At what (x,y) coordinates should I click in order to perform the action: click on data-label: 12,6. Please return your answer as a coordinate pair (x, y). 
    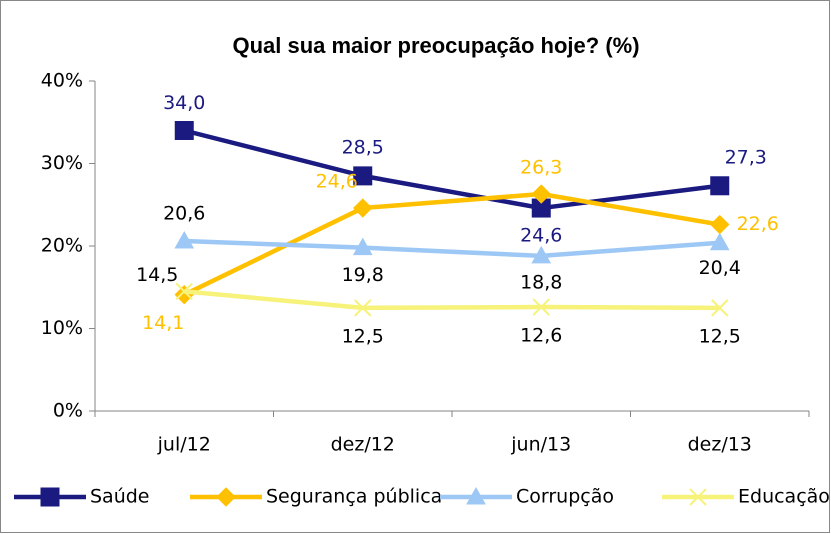
    Looking at the image, I should click on (541, 336).